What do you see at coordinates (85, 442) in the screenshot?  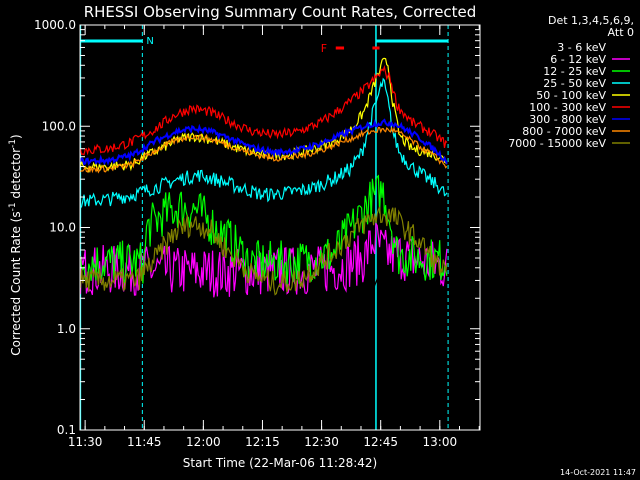 I see `x-tick-label: 11:30` at bounding box center [85, 442].